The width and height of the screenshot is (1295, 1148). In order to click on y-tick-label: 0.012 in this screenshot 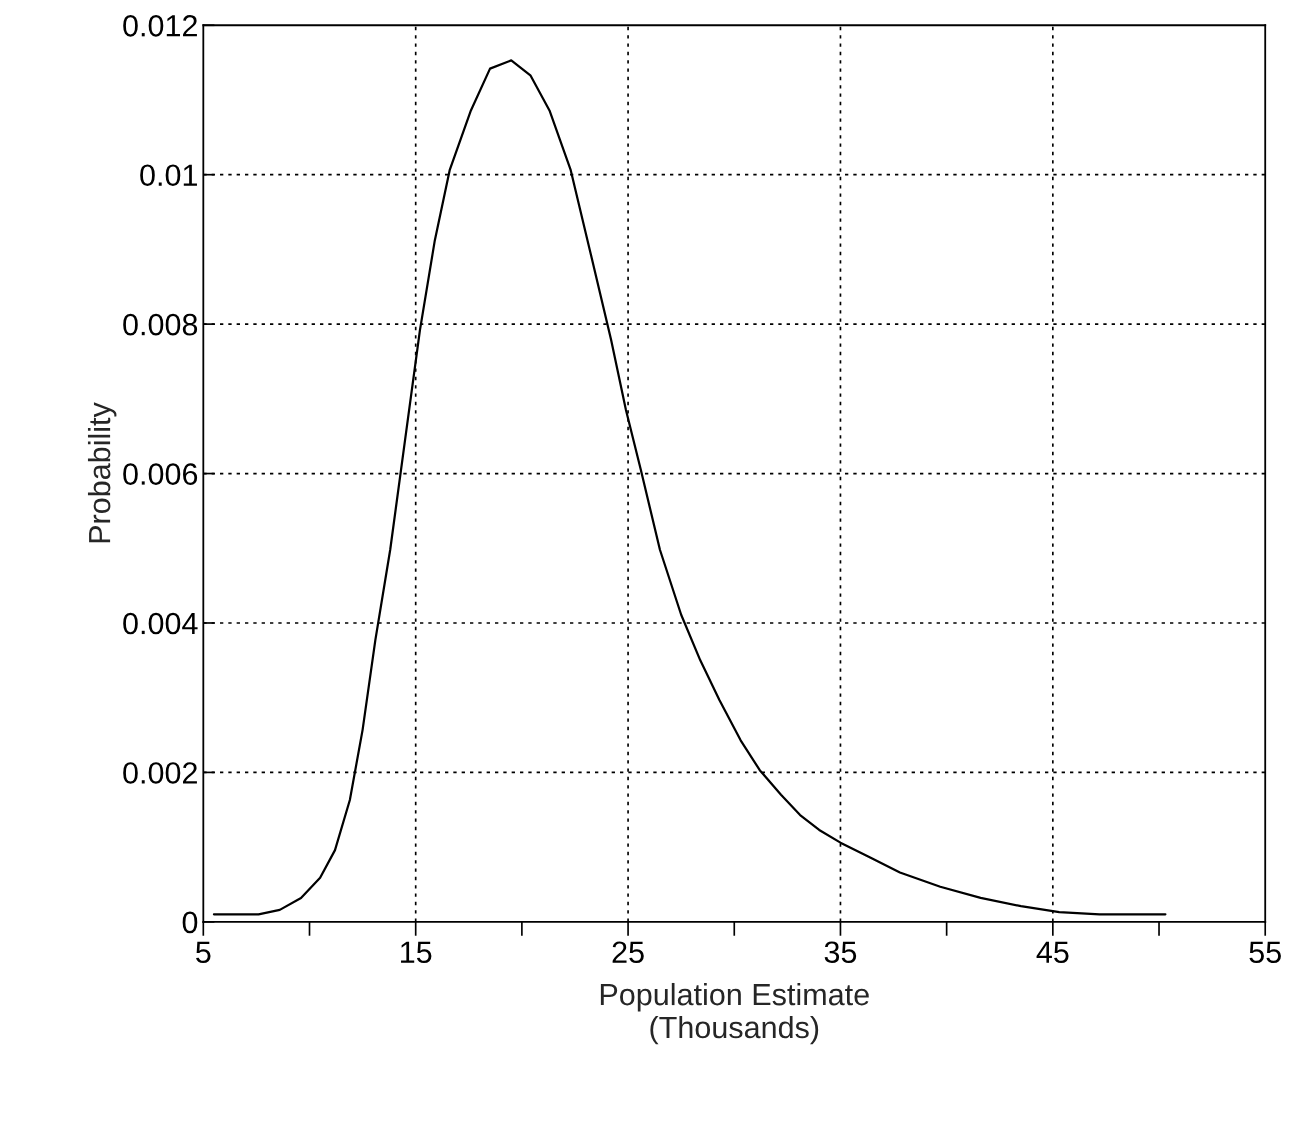, I will do `click(160, 25)`.